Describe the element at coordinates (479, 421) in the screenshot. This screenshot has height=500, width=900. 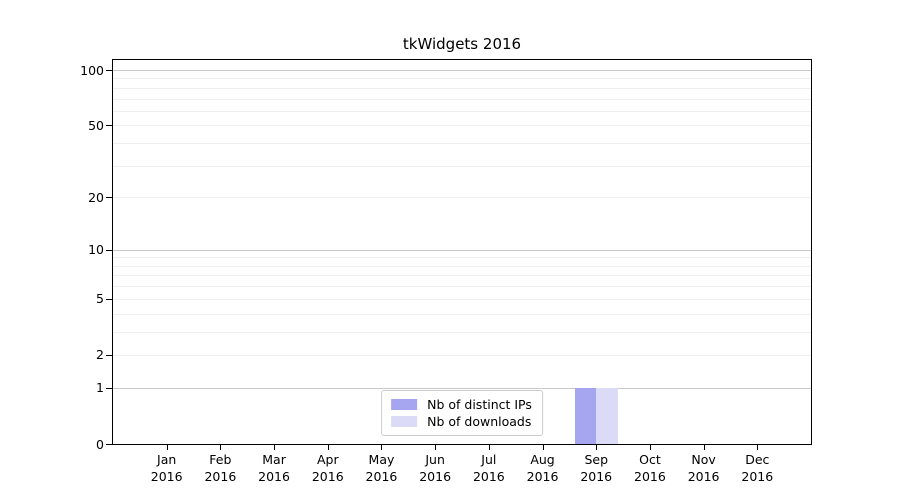
I see `legend-label-downloads: Nb of downloads` at that location.